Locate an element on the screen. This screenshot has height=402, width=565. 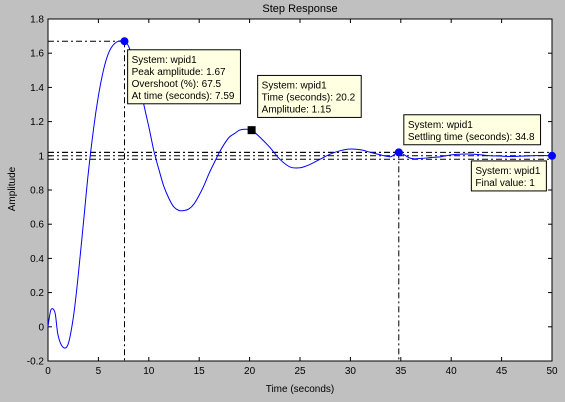
datatip-text: Amplitude: 1.15 is located at coordinates (297, 109).